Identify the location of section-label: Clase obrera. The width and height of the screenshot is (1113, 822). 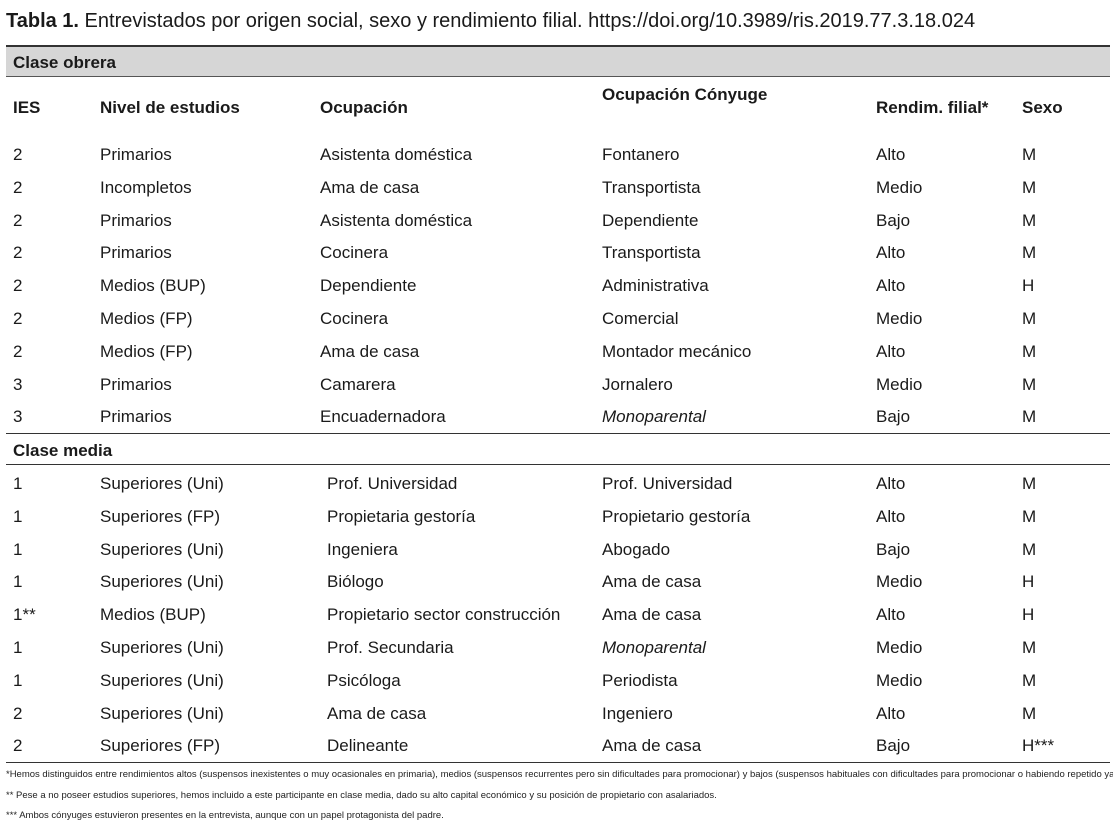
(64, 62).